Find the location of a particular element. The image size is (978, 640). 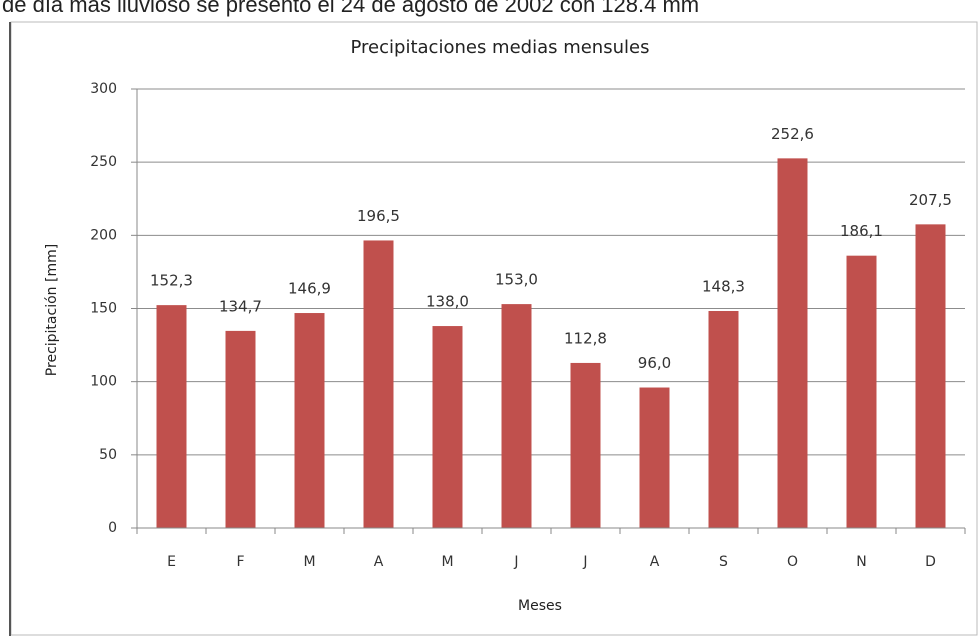

value-label: 153,0 is located at coordinates (516, 280).